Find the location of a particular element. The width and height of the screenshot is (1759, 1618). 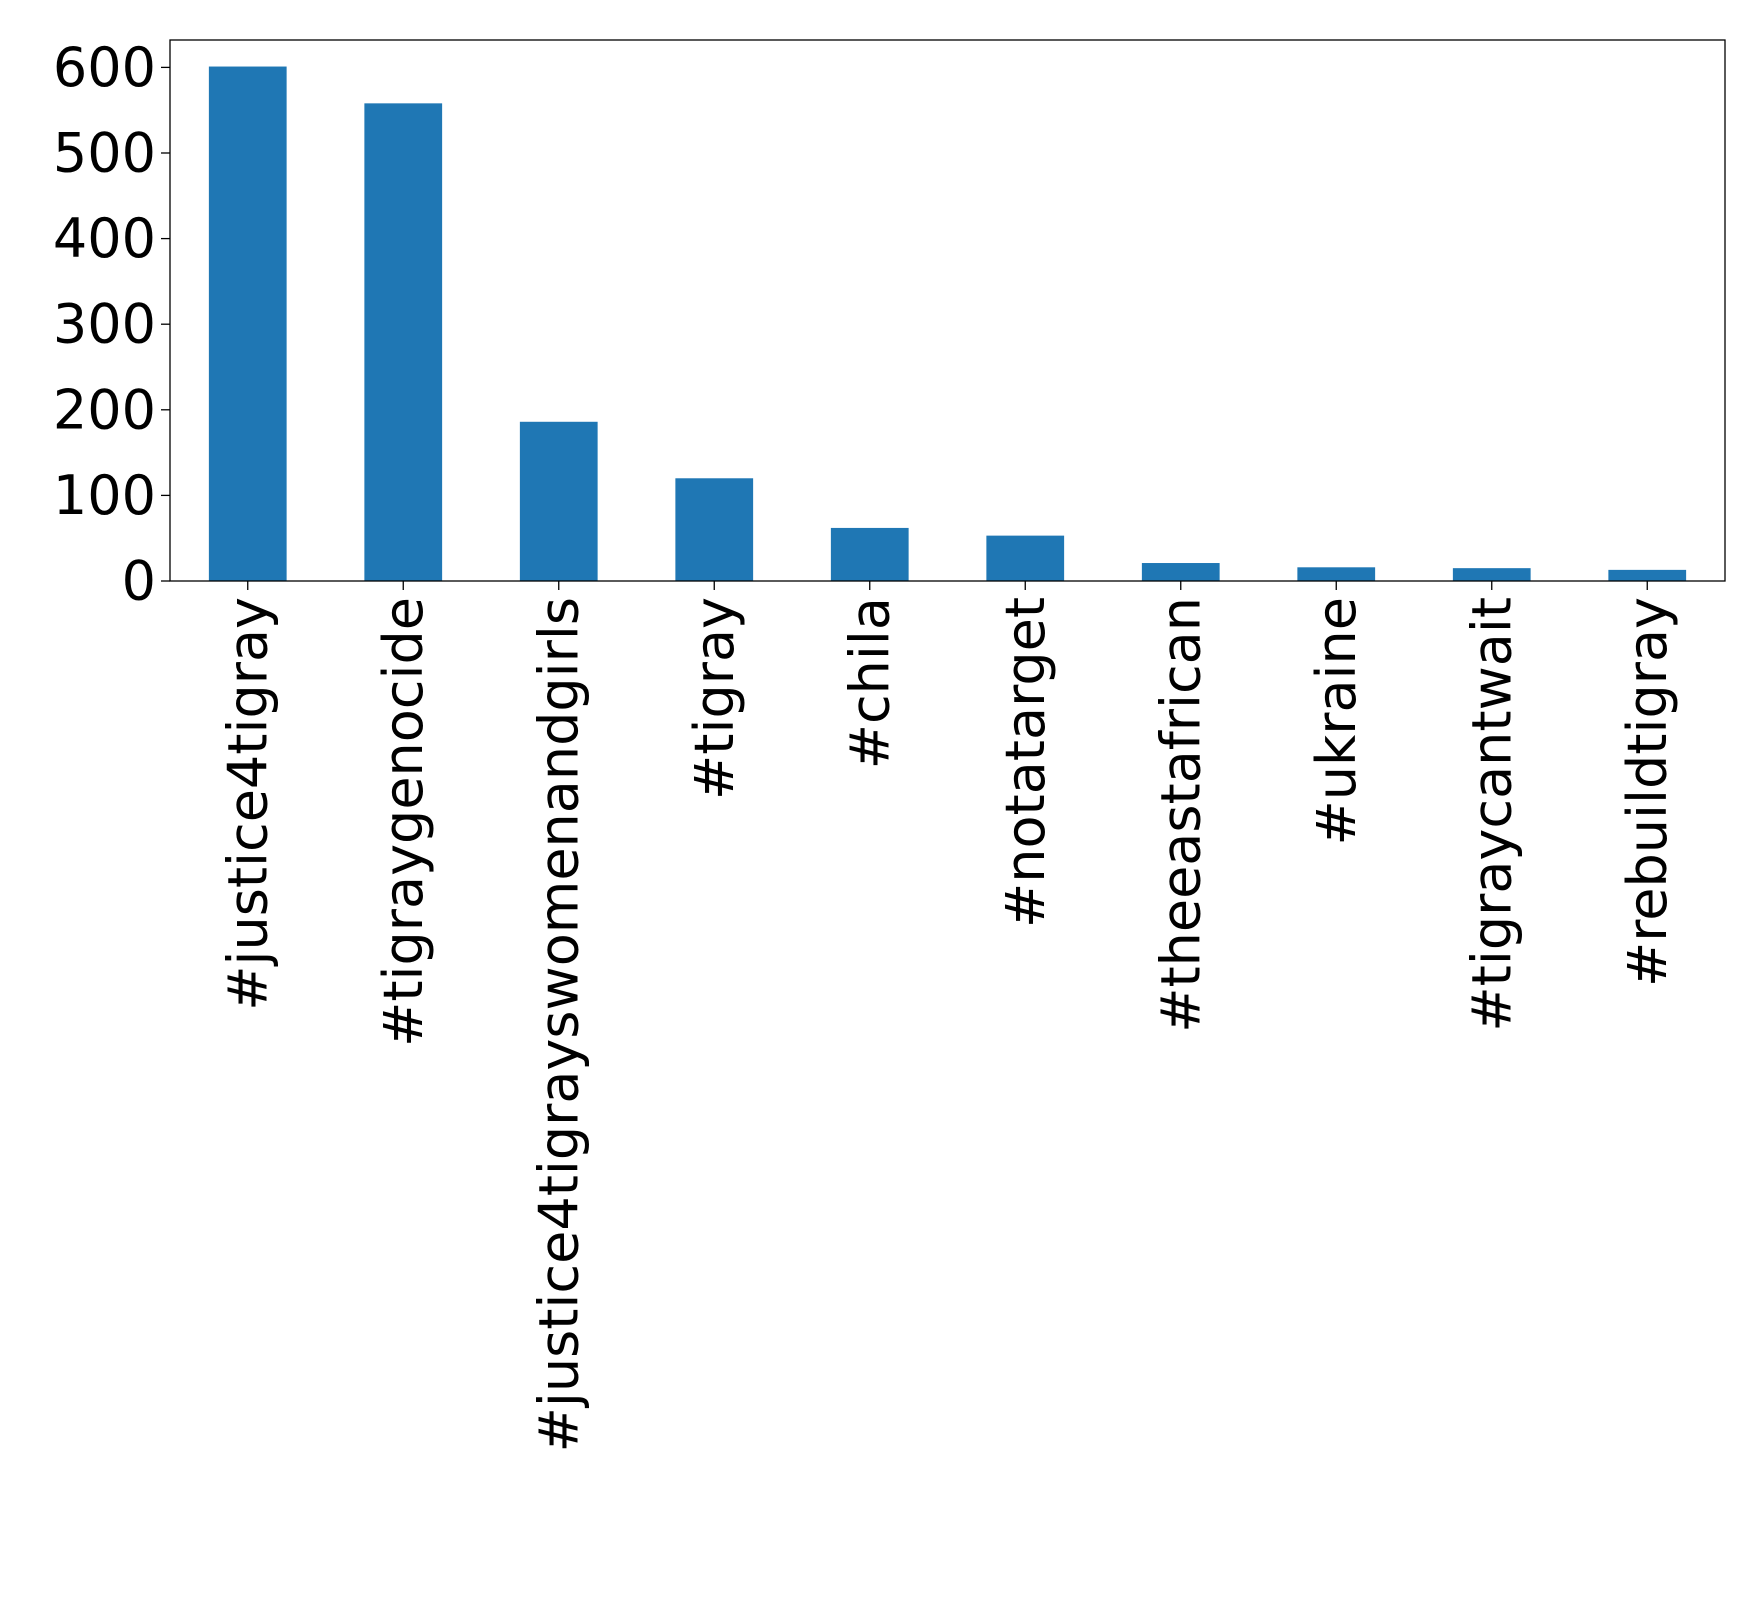

x-tick-label: #ukraine is located at coordinates (1336, 721).